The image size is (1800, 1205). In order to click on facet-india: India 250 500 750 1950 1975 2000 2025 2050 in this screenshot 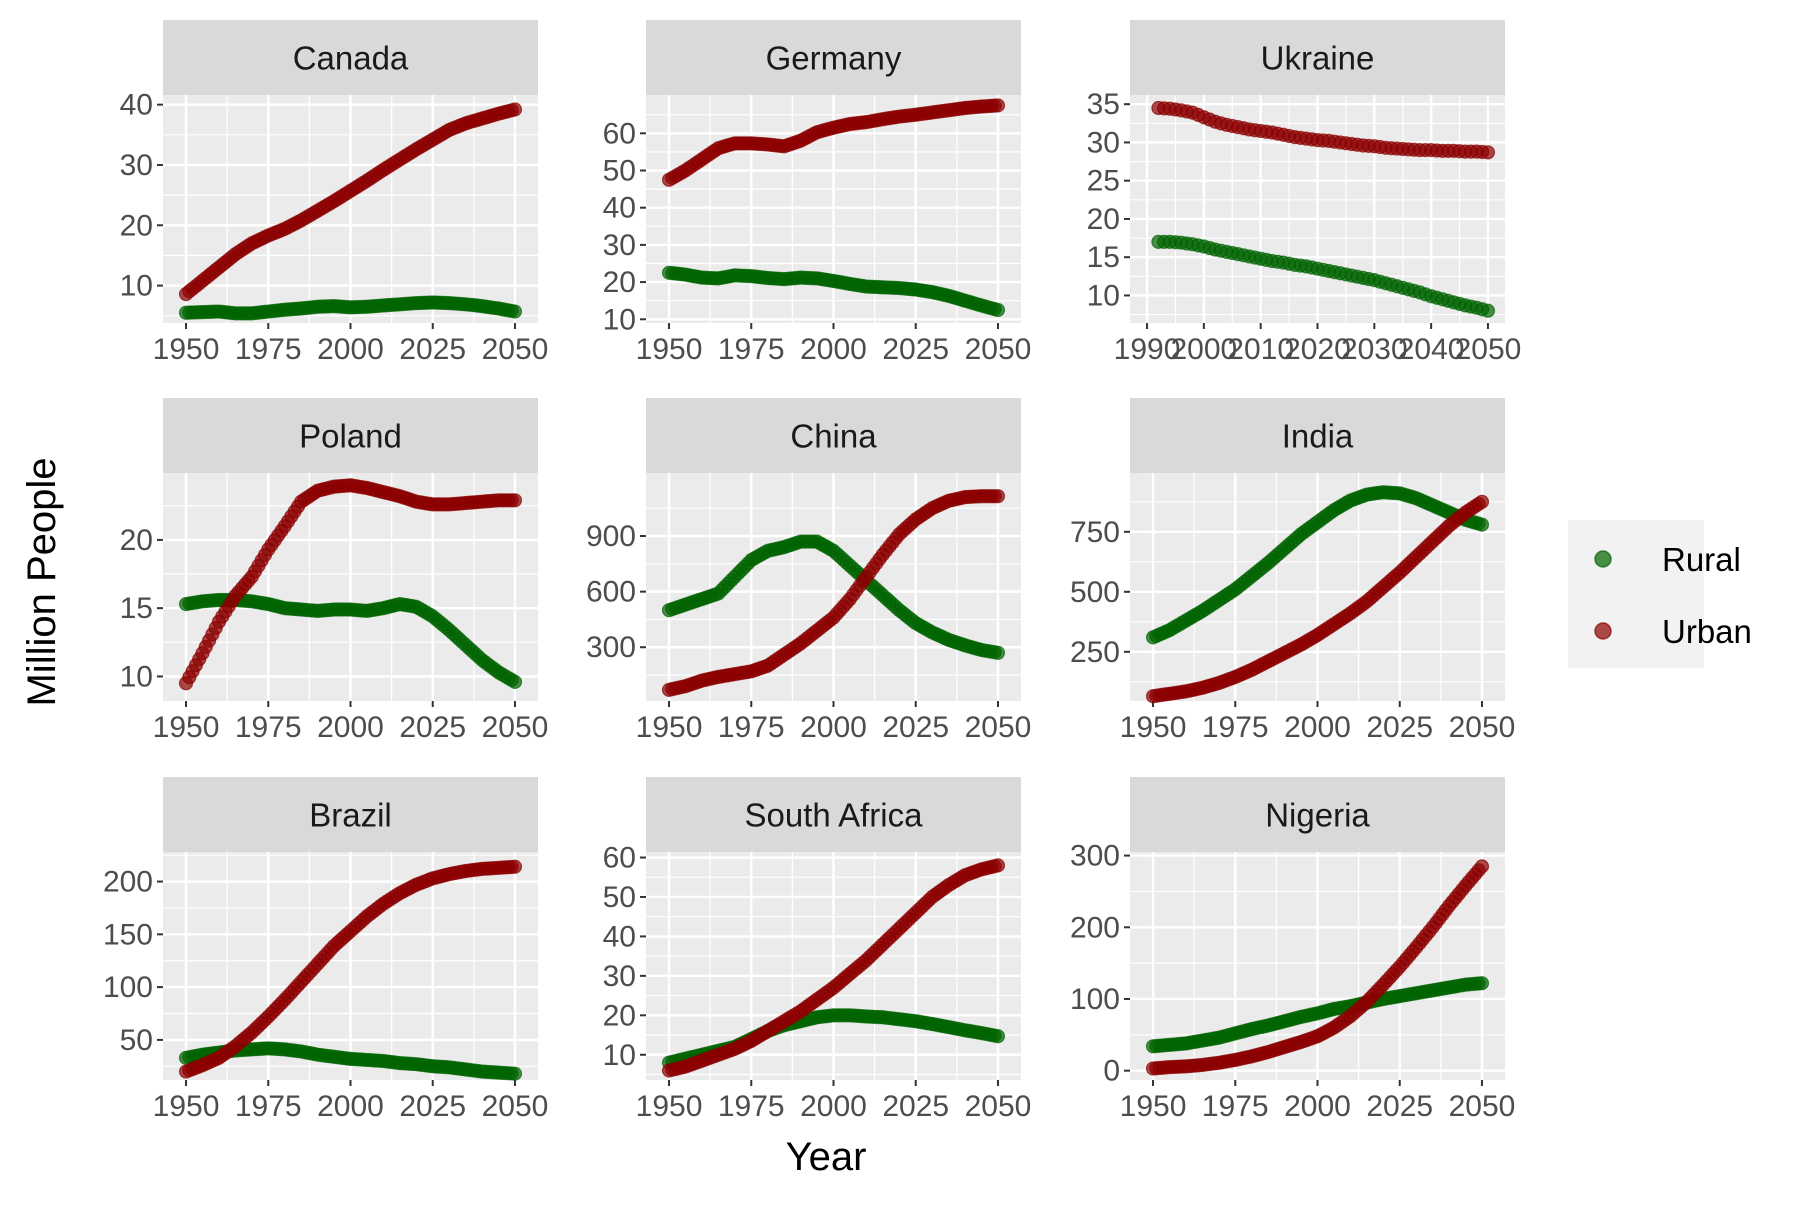, I will do `click(1292, 571)`.